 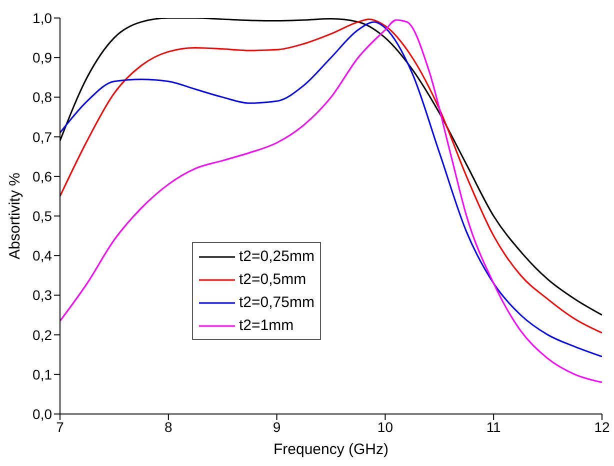 What do you see at coordinates (385, 426) in the screenshot?
I see `x-tick-label: 10` at bounding box center [385, 426].